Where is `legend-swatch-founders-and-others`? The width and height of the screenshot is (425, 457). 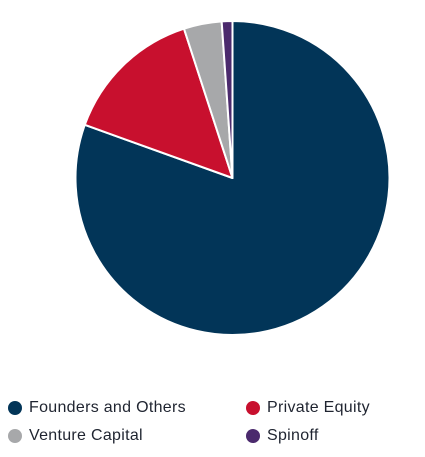 legend-swatch-founders-and-others is located at coordinates (15, 408).